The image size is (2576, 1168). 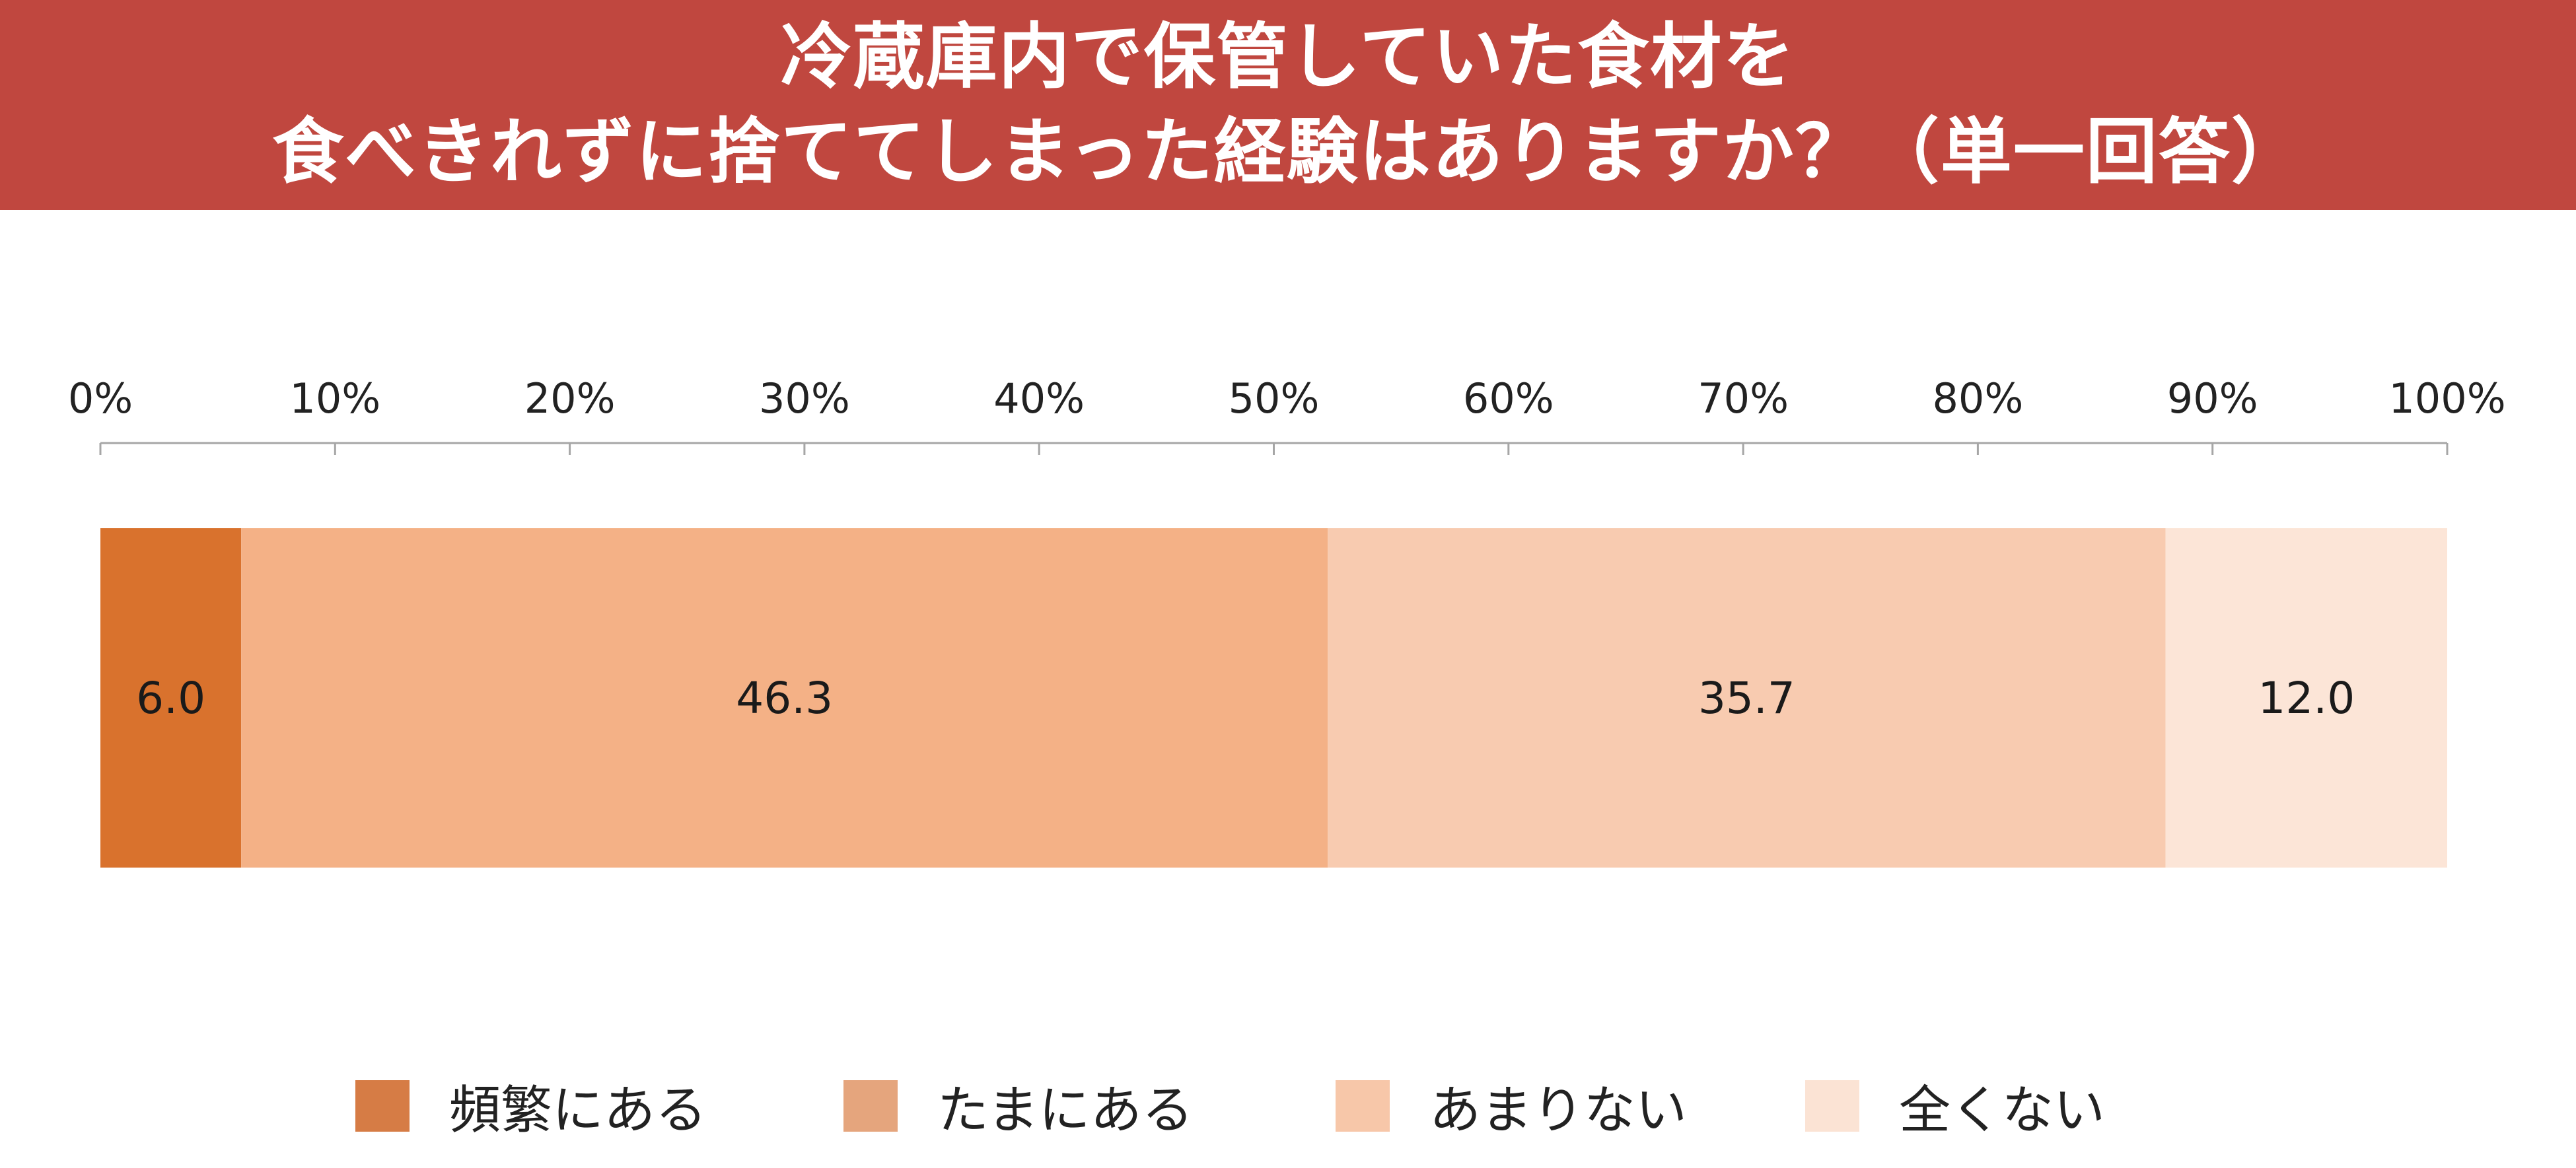 I want to click on x-tick-label: 30%, so click(x=804, y=398).